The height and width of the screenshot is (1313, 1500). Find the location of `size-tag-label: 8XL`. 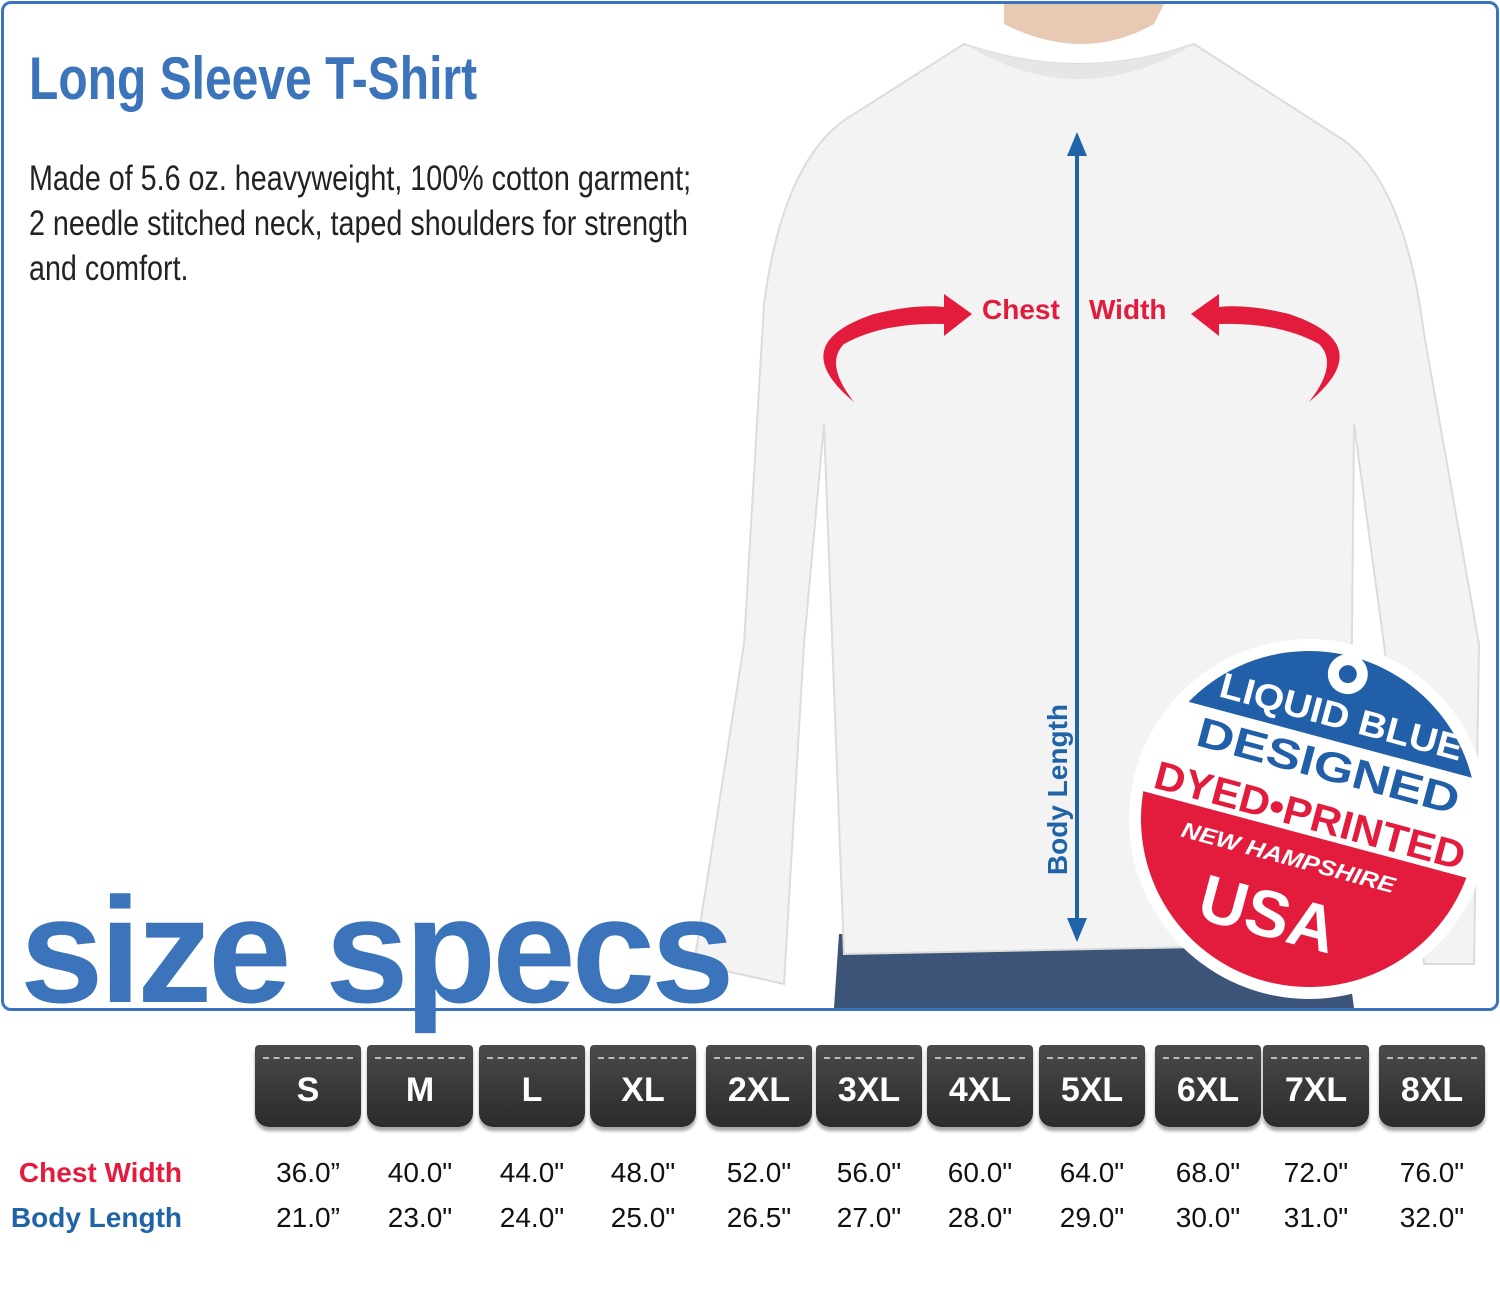

size-tag-label: 8XL is located at coordinates (1432, 1090).